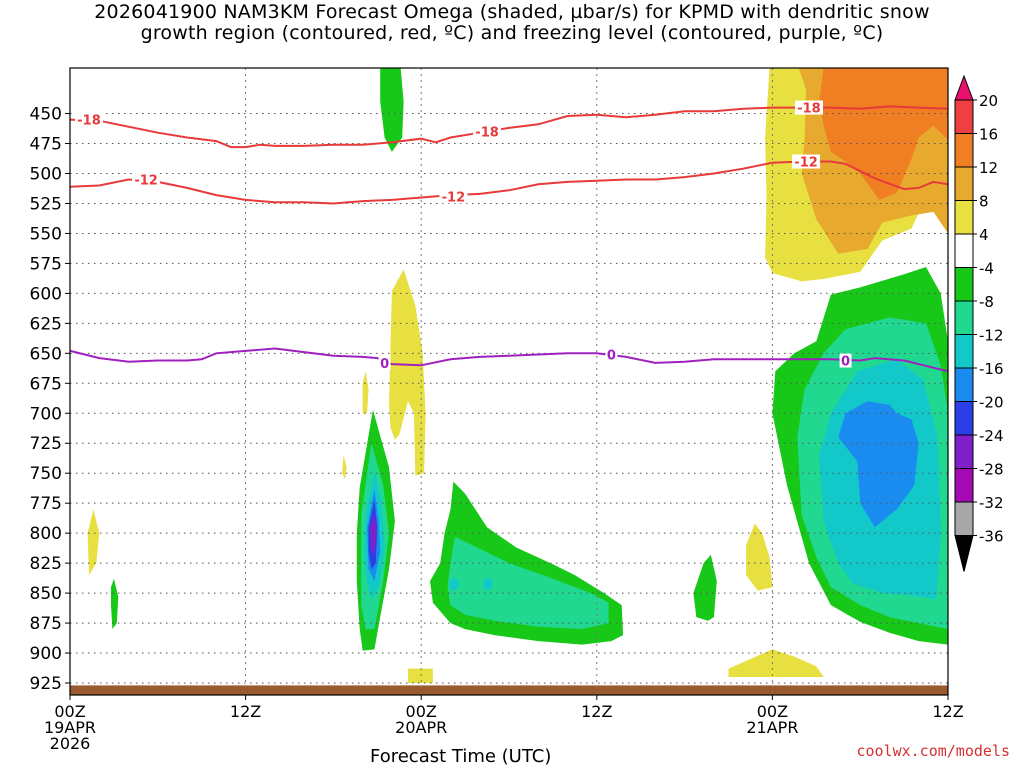  What do you see at coordinates (991, 503) in the screenshot?
I see `colorbar-label: -32` at bounding box center [991, 503].